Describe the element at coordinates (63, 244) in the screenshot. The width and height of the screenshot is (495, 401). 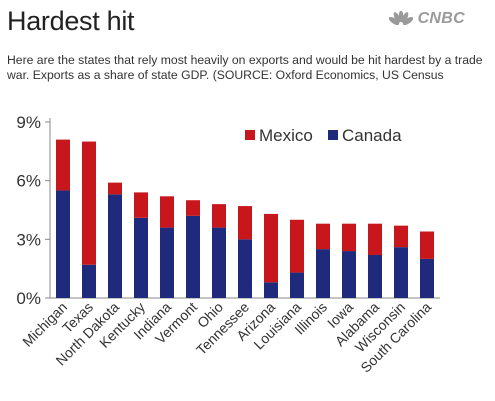
I see `bar-canada-michigan` at that location.